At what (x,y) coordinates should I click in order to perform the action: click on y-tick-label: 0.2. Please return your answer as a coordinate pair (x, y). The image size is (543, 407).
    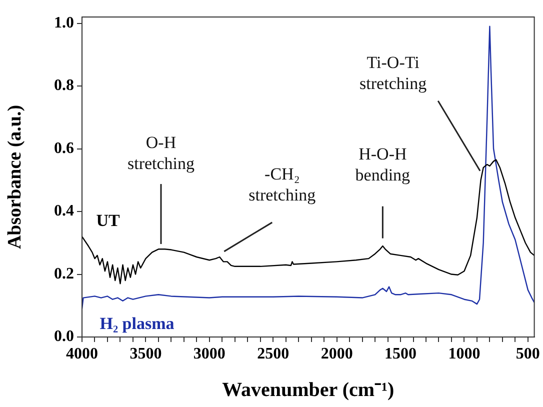
    Looking at the image, I should click on (64, 273).